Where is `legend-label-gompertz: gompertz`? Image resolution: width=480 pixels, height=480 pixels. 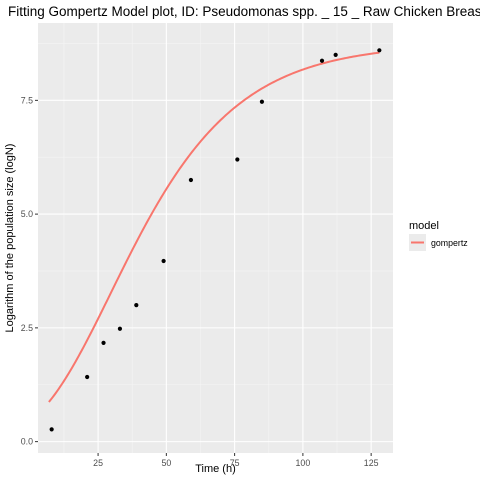 legend-label-gompertz: gompertz is located at coordinates (449, 243).